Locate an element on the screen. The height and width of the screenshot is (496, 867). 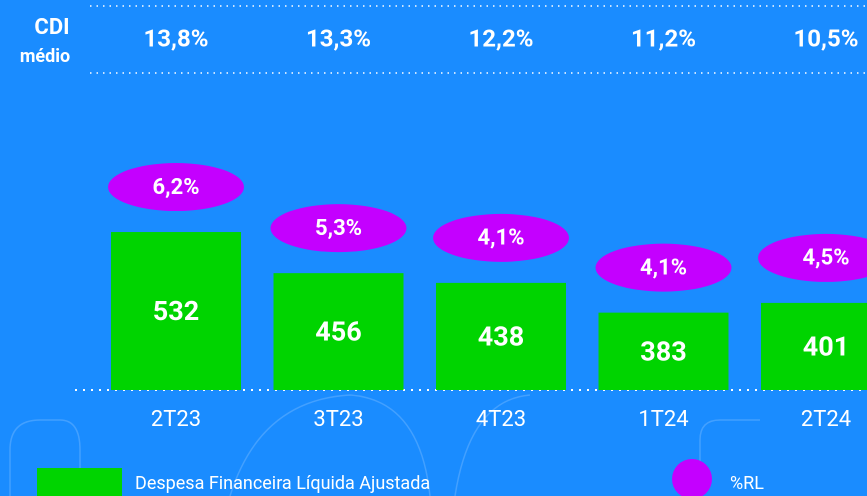
x-tick-label: 3T23 is located at coordinates (338, 419).